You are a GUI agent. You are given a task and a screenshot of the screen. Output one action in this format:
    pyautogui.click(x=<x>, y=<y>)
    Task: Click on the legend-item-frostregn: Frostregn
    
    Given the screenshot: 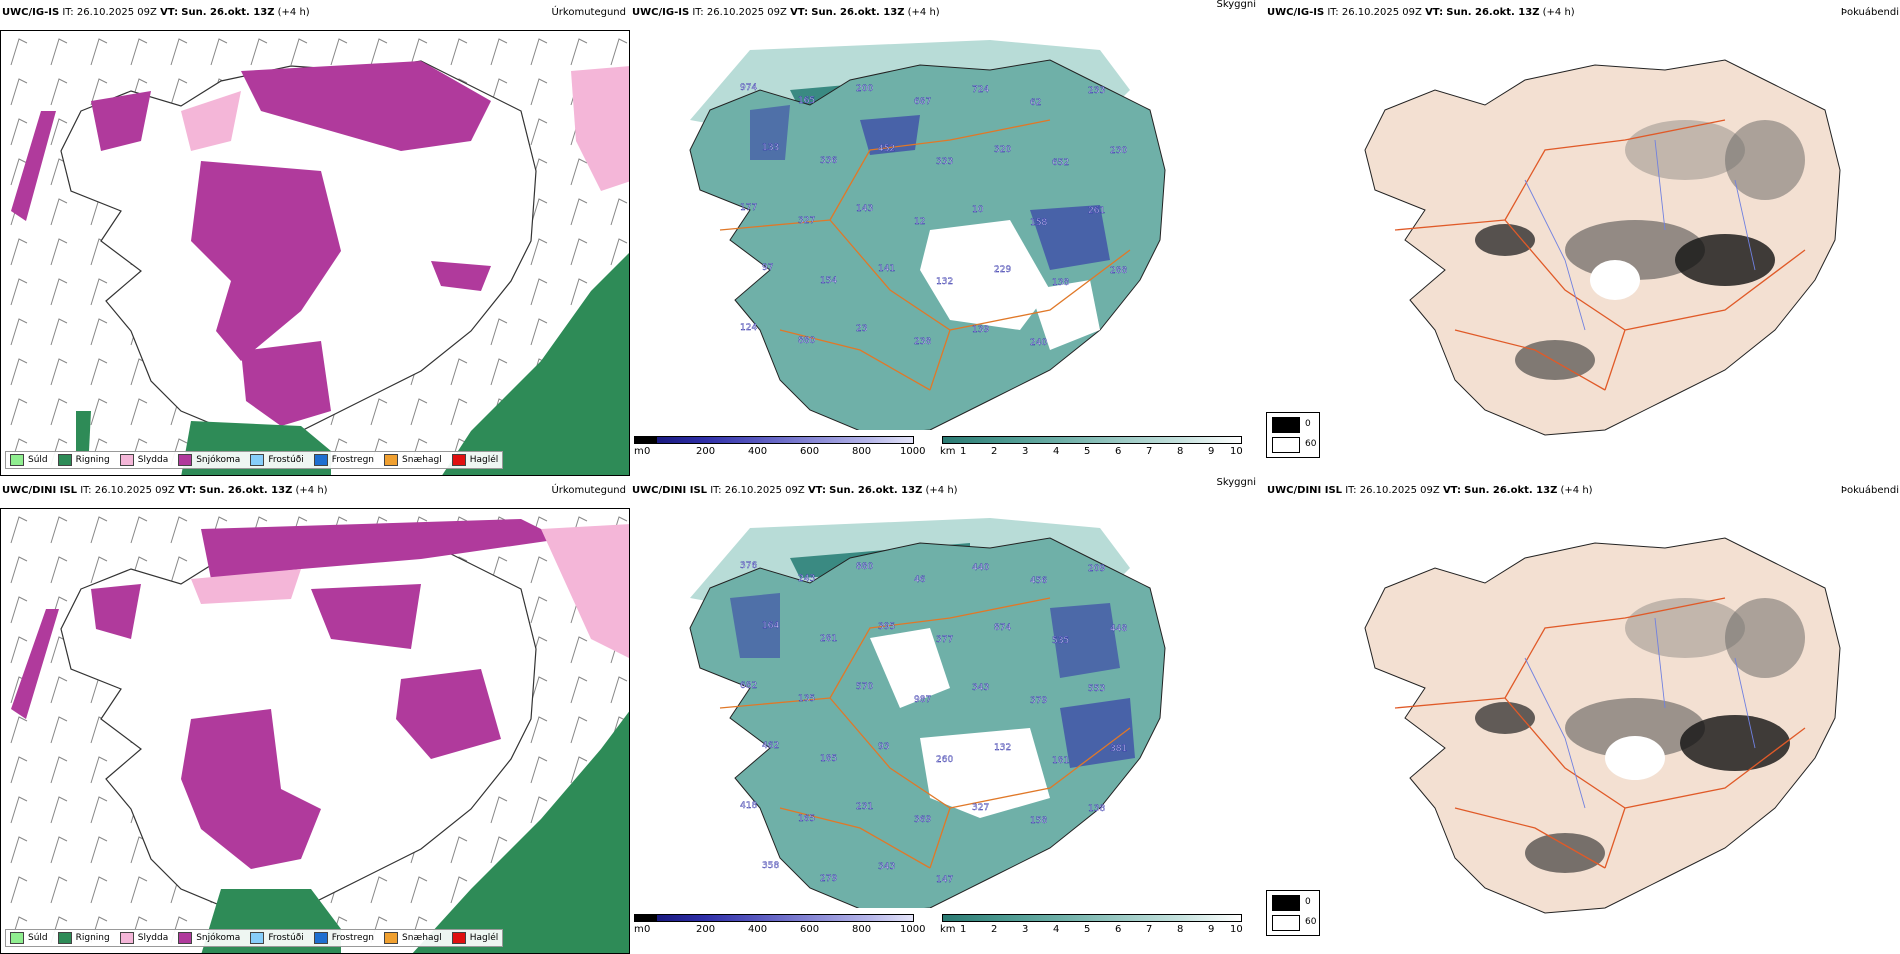 What is the action you would take?
    pyautogui.click(x=343, y=460)
    